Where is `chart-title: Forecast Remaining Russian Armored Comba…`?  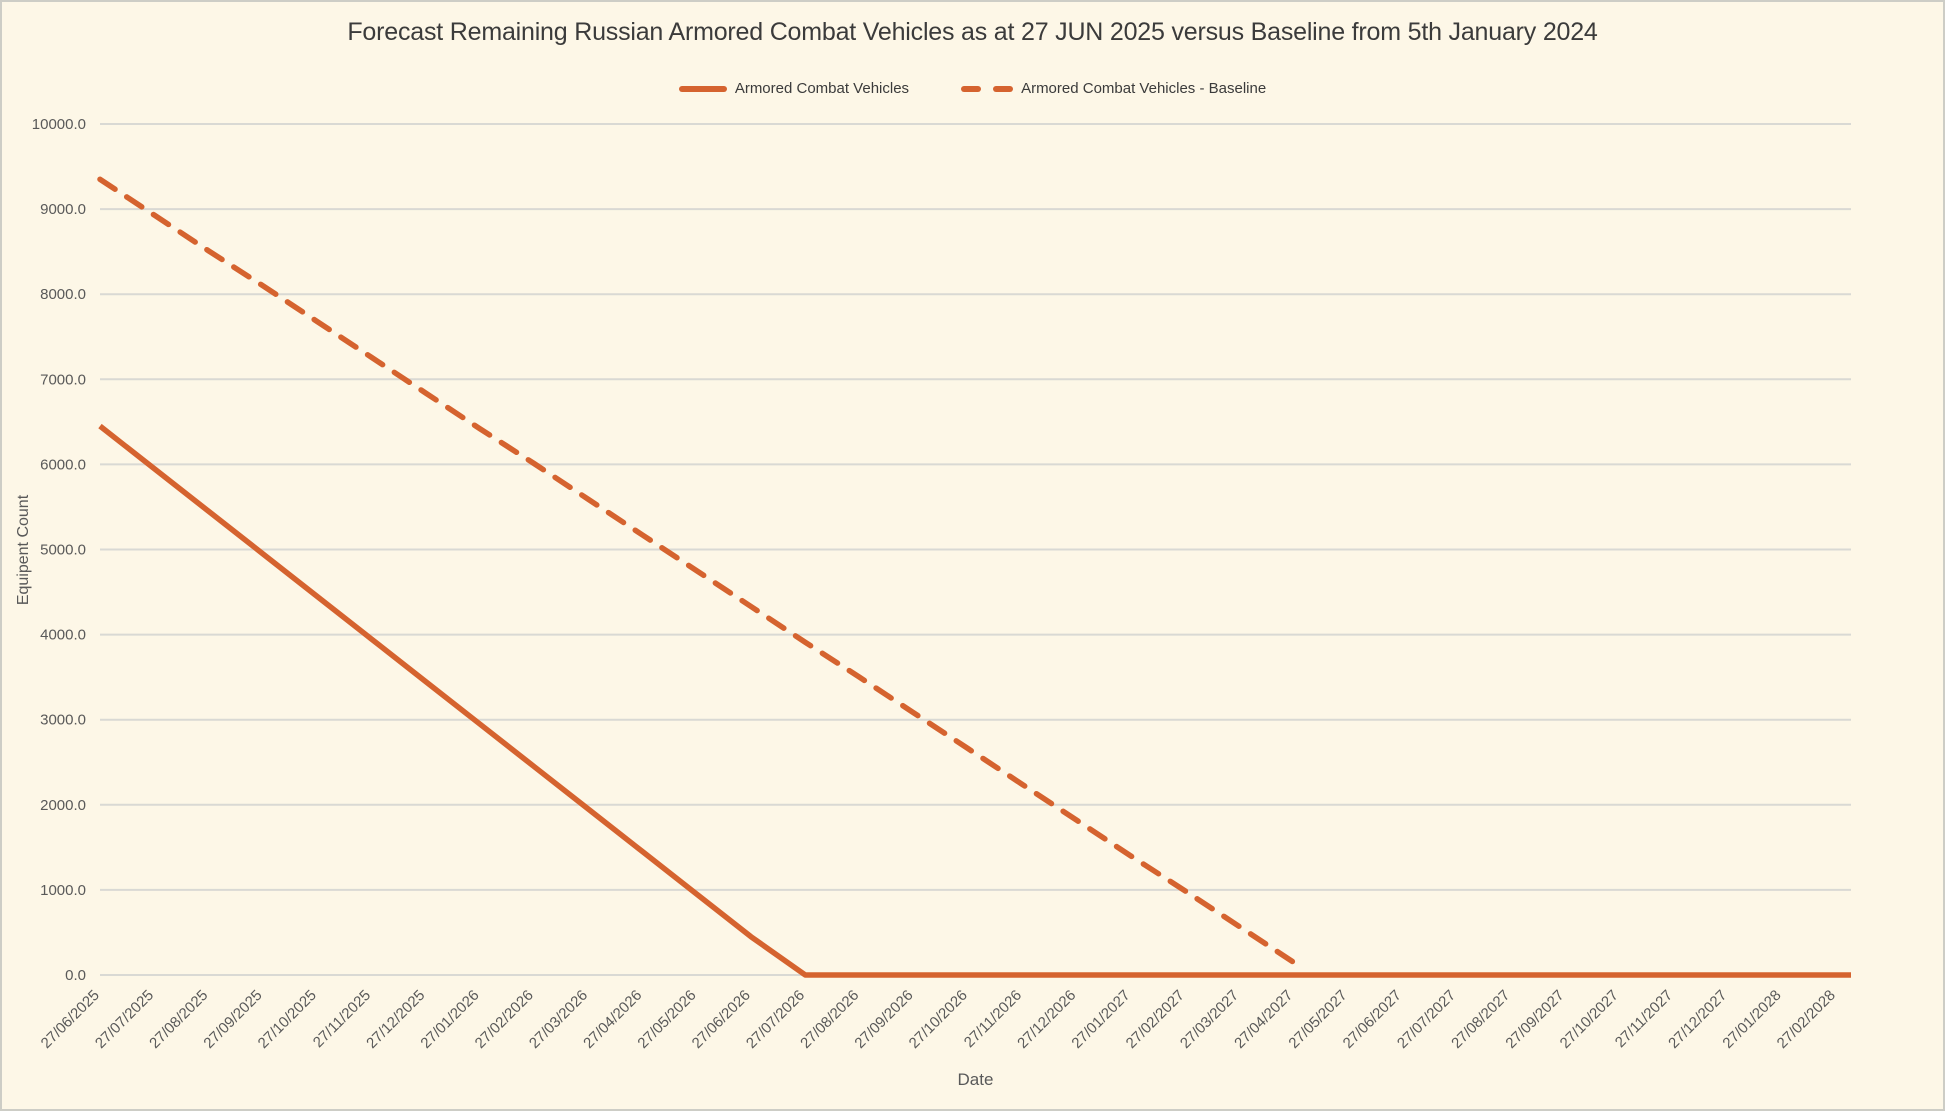
chart-title: Forecast Remaining Russian Armored Comba… is located at coordinates (972, 32).